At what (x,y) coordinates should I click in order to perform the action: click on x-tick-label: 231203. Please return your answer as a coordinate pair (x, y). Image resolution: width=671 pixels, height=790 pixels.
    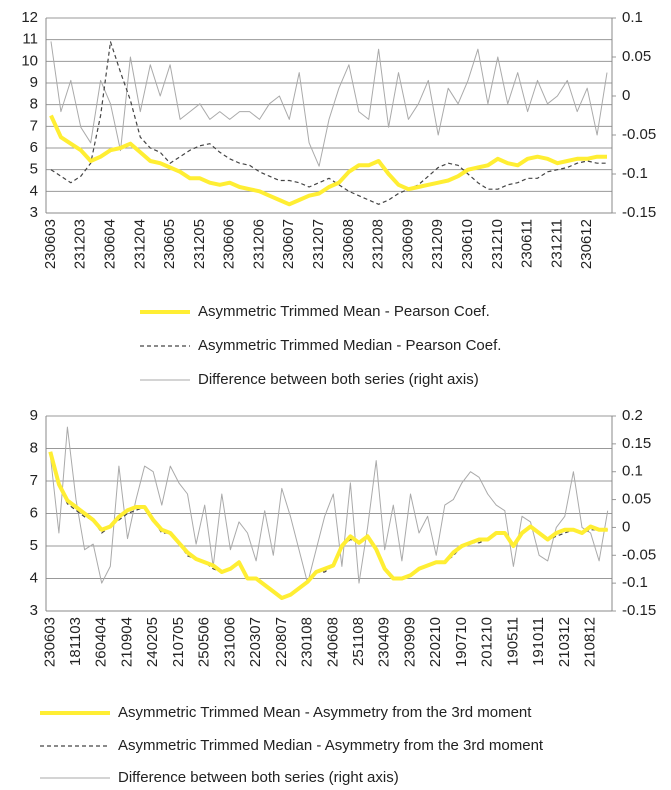
    Looking at the image, I should click on (80, 244).